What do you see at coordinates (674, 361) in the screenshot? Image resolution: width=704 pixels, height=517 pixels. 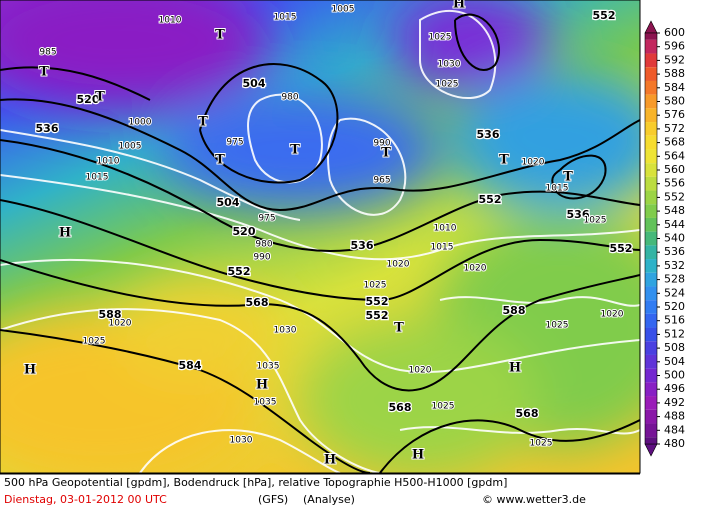 I see `colorbar-label: 504` at bounding box center [674, 361].